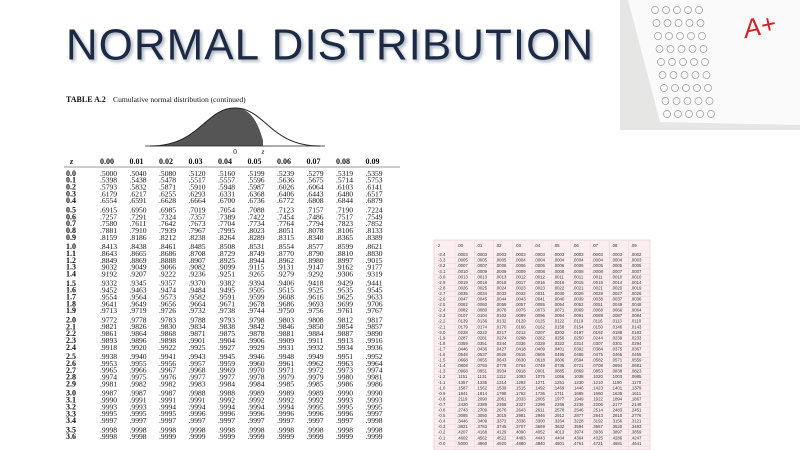 This screenshot has width=800, height=450. What do you see at coordinates (481, 343) in the screenshot?
I see `table-cell: .0351` at bounding box center [481, 343].